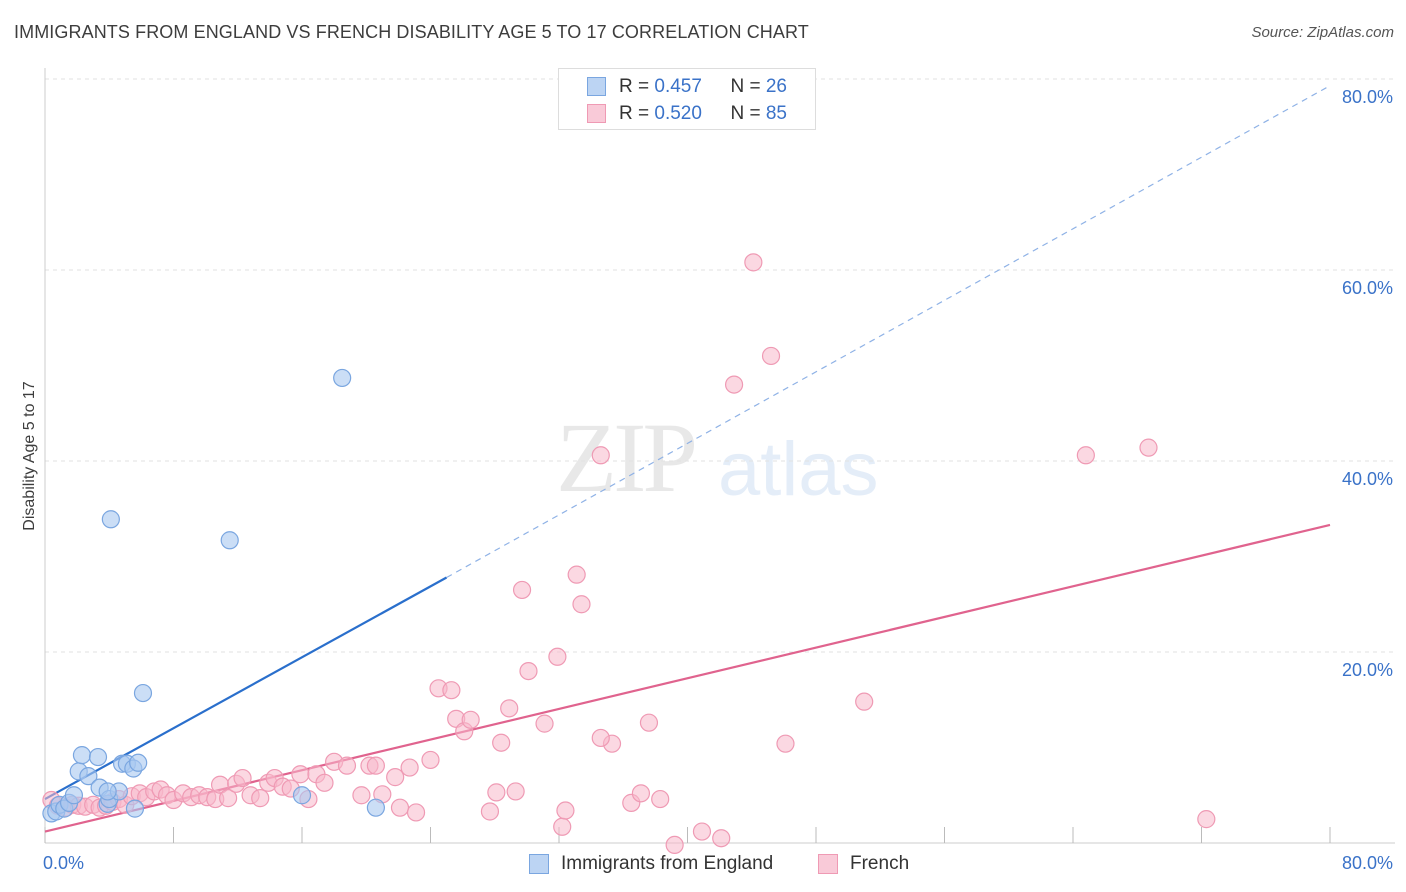 Image resolution: width=1406 pixels, height=892 pixels. I want to click on legend-item-french: French, so click(863, 864).